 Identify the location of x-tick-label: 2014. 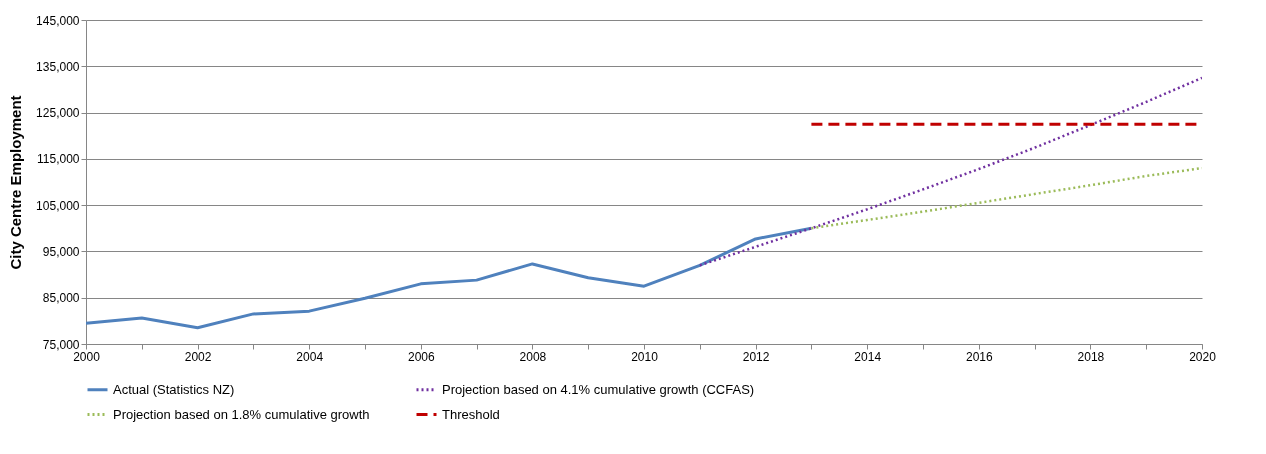
(868, 356).